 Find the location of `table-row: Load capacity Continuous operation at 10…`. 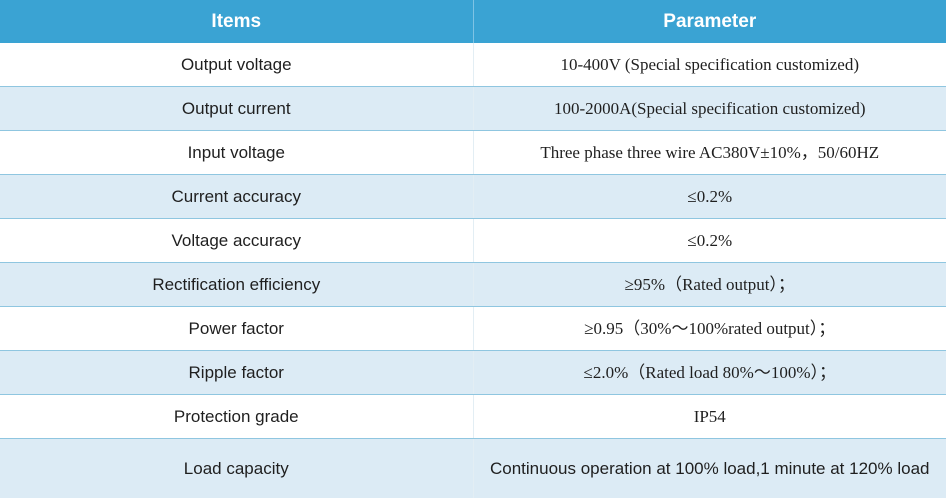

table-row: Load capacity Continuous operation at 10… is located at coordinates (473, 468).